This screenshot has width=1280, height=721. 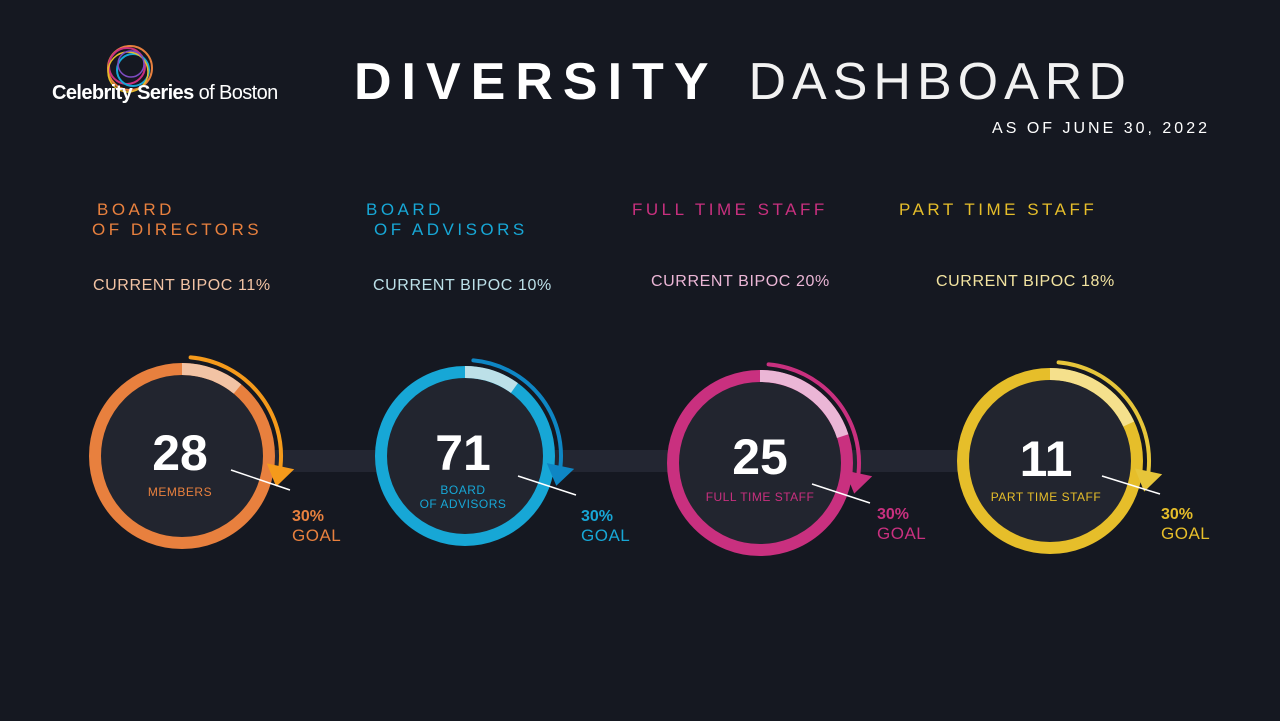 I want to click on goal-label-full-time-staff: GOAL, so click(x=902, y=533).